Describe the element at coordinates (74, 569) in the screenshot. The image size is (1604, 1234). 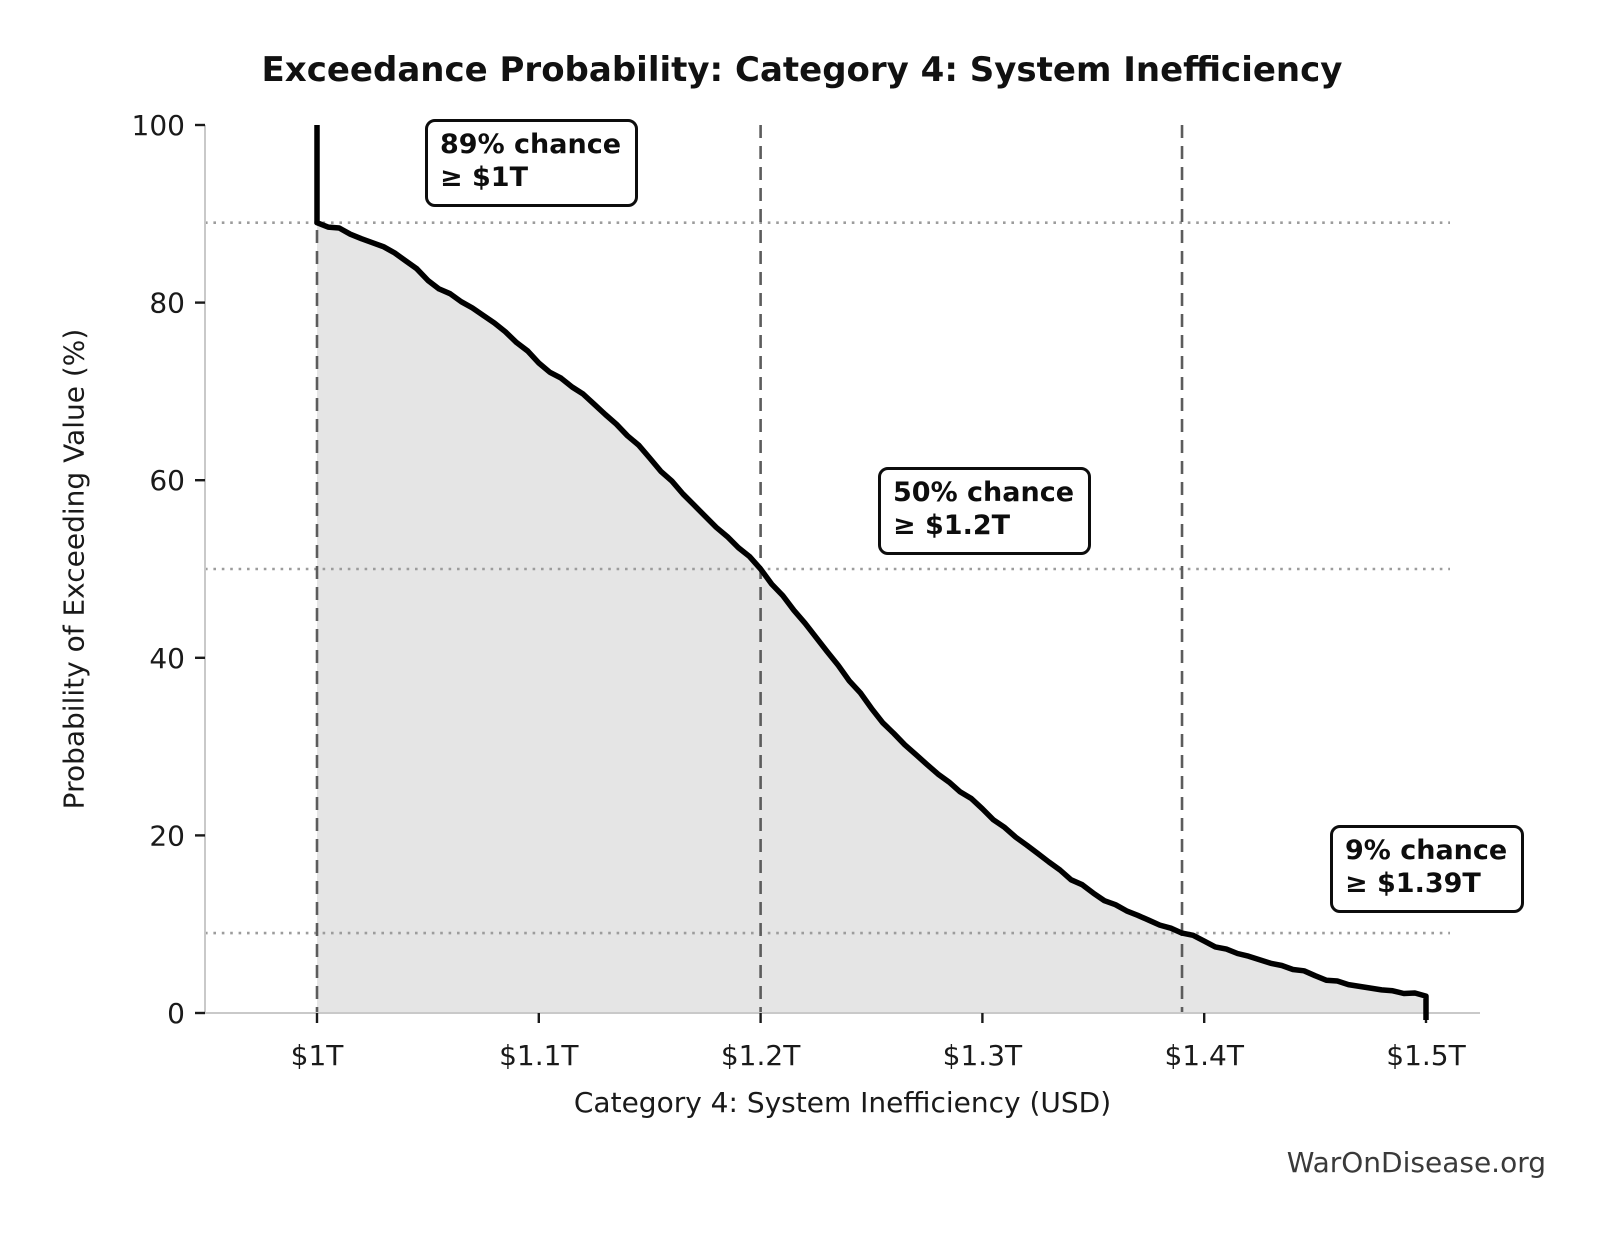
I see `y-axis-title: Probability of Exceeding Value (%)` at that location.